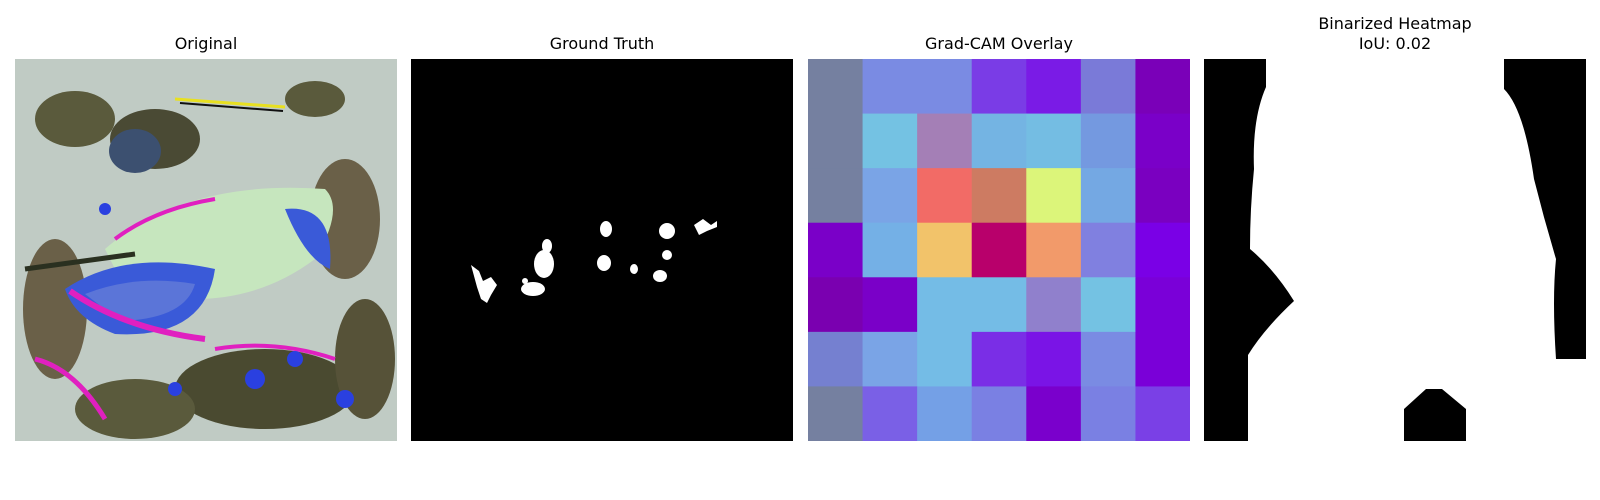  Describe the element at coordinates (1395, 43) in the screenshot. I see `iou-label: IoU: 0.02` at that location.